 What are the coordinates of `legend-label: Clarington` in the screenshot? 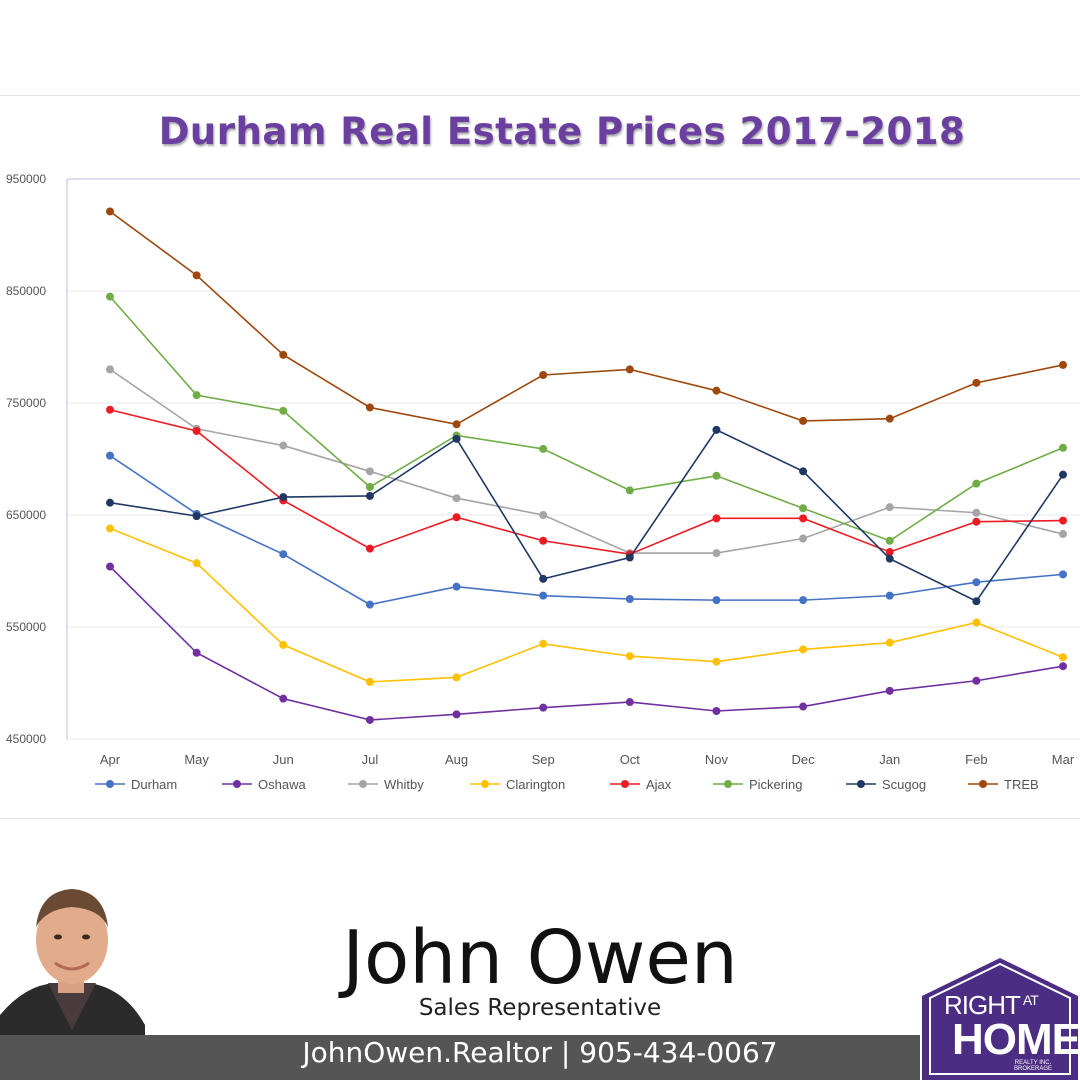 It's located at (535, 784).